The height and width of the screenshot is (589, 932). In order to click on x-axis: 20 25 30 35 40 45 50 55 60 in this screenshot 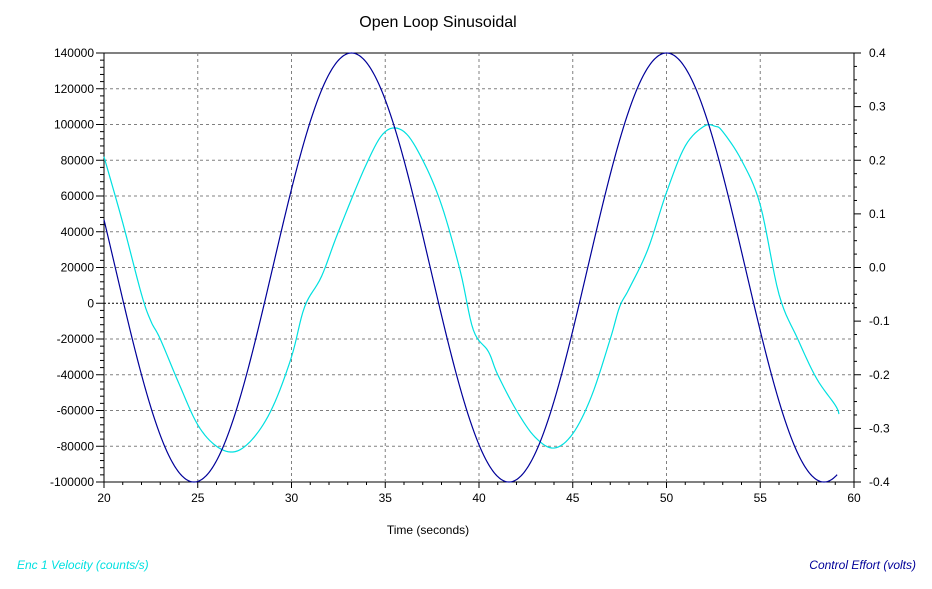, I will do `click(479, 493)`.